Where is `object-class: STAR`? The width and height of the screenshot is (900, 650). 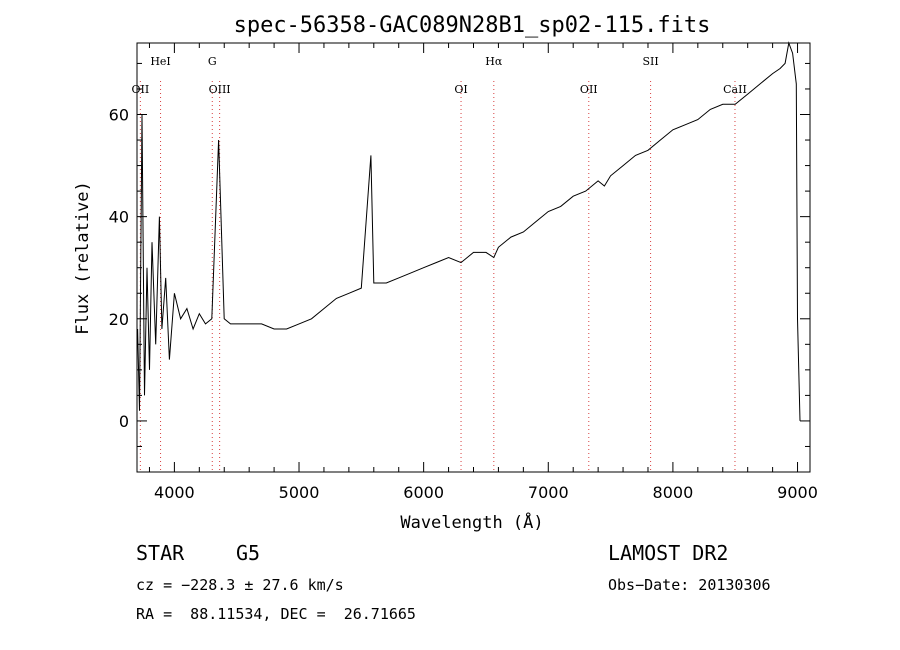
object-class: STAR is located at coordinates (160, 553).